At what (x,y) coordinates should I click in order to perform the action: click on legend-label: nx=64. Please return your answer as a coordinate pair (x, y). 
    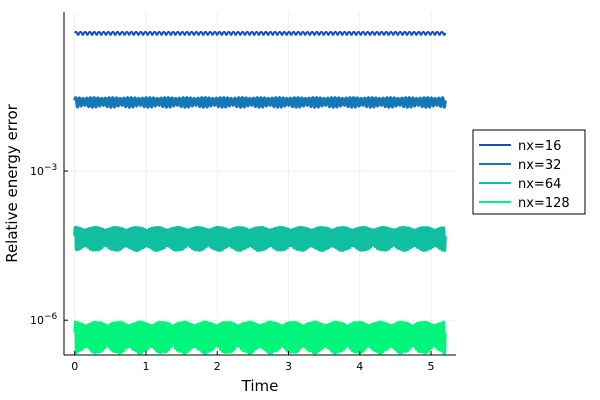
    Looking at the image, I should click on (539, 184).